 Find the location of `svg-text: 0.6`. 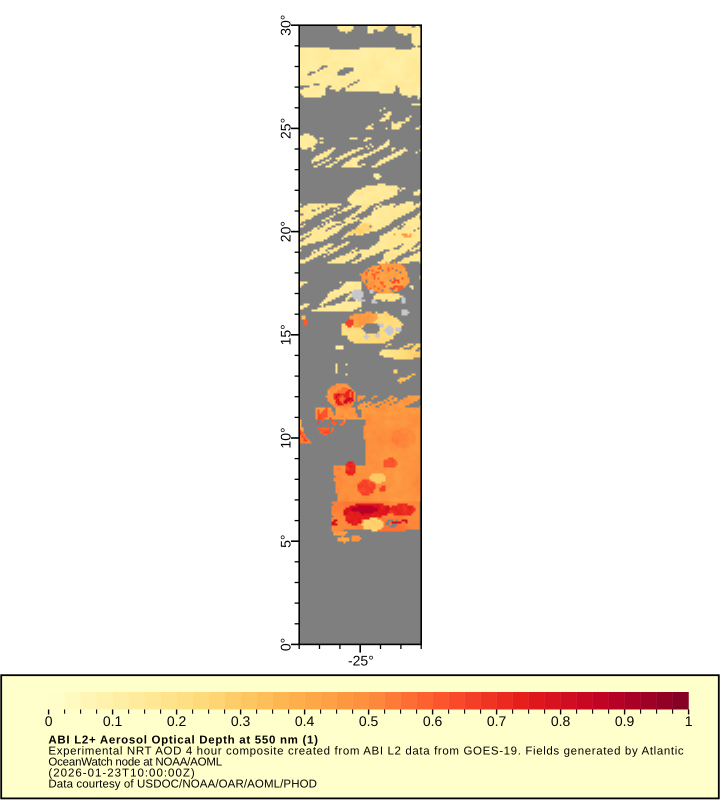

svg-text: 0.6 is located at coordinates (433, 721).